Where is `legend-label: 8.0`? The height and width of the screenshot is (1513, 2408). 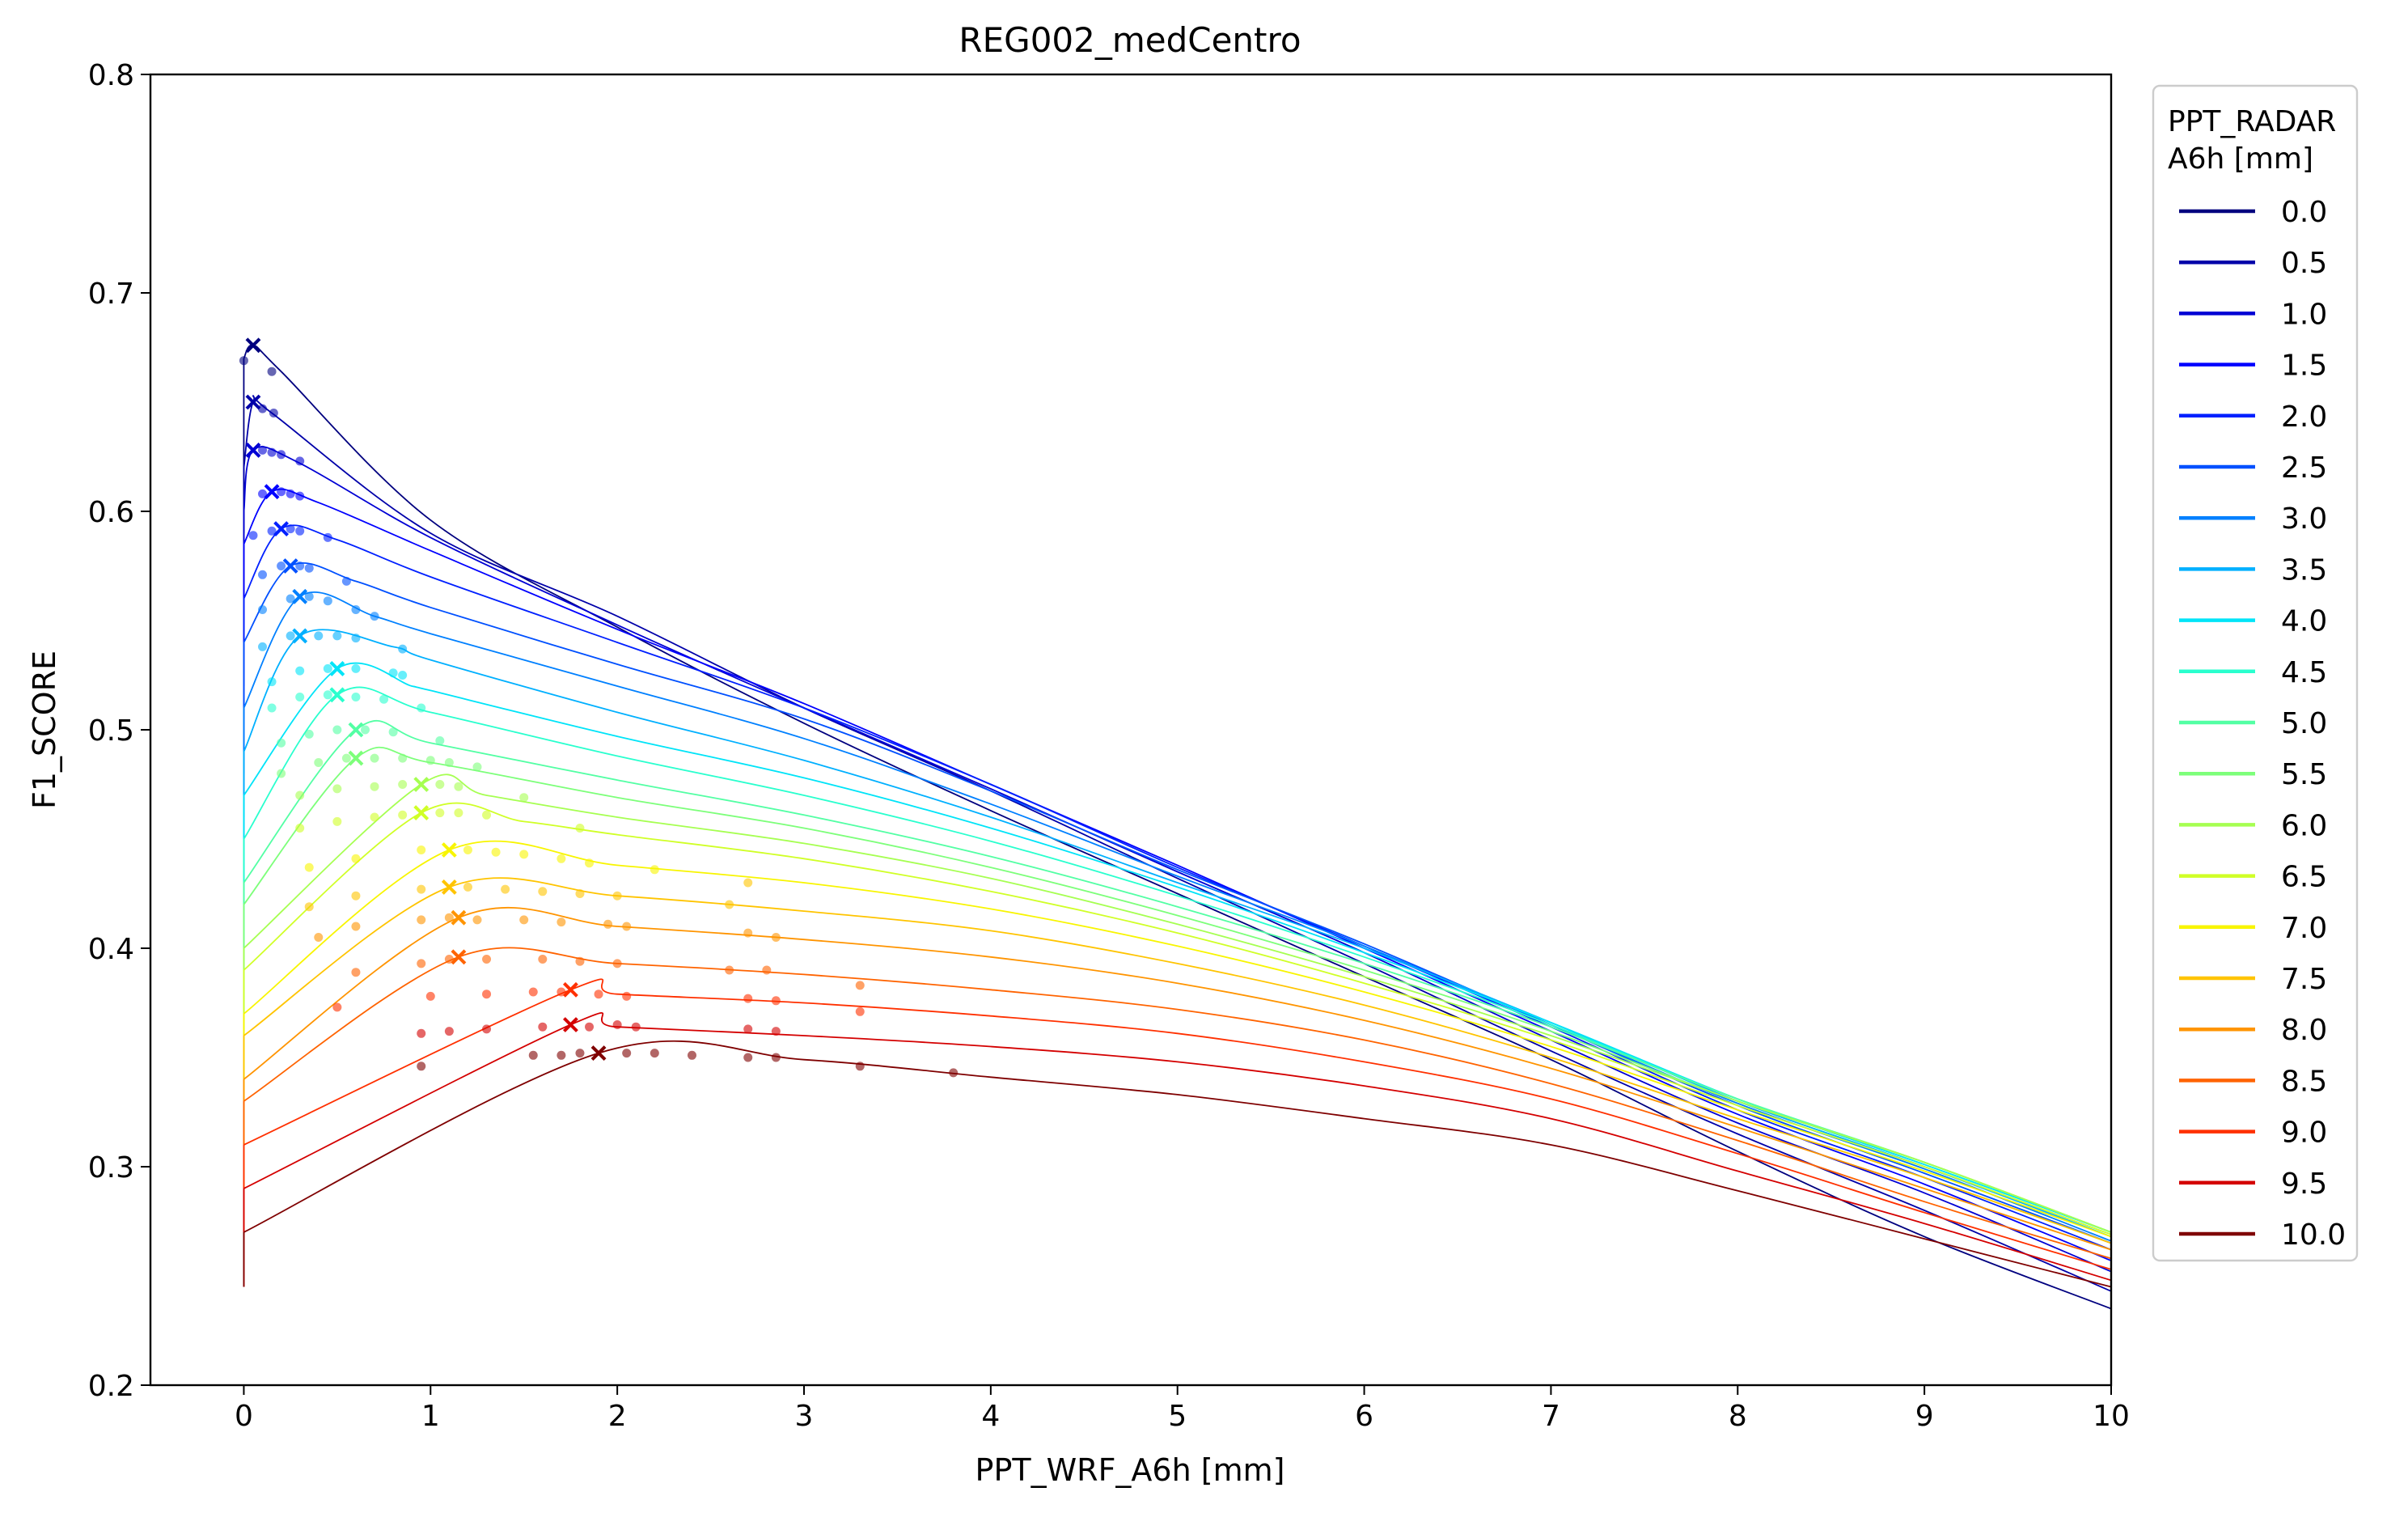 legend-label: 8.0 is located at coordinates (2304, 1030).